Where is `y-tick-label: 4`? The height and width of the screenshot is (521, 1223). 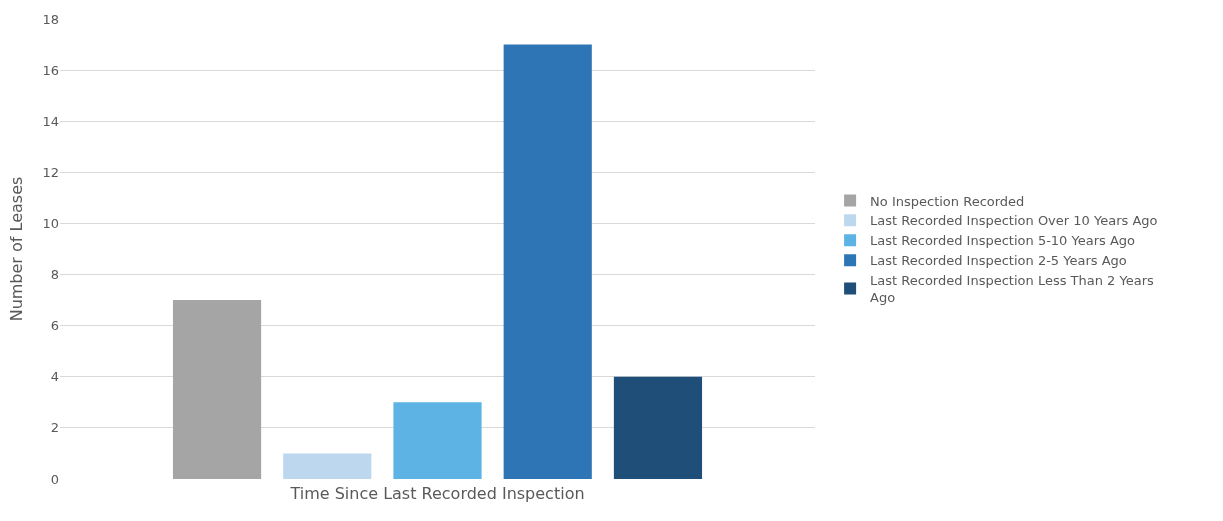 y-tick-label: 4 is located at coordinates (54, 377).